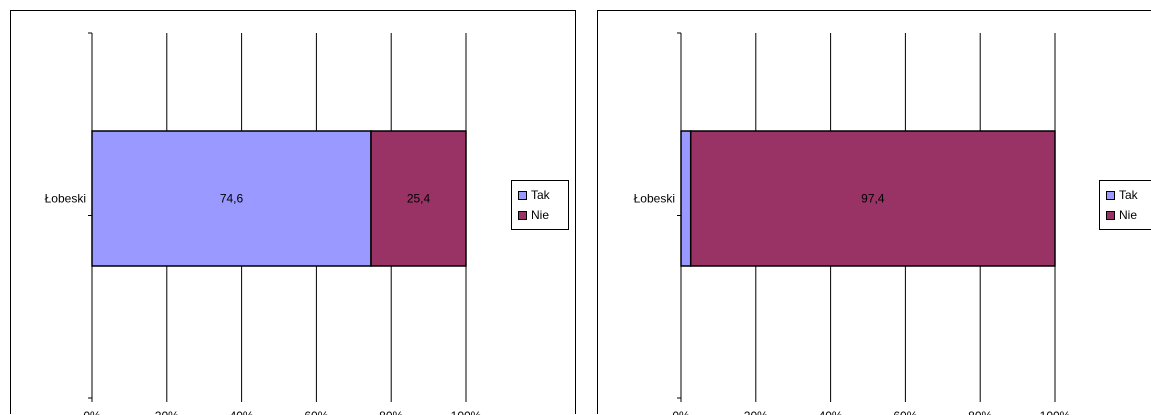 The width and height of the screenshot is (1151, 415). I want to click on data-label-nie: 97,4, so click(873, 199).